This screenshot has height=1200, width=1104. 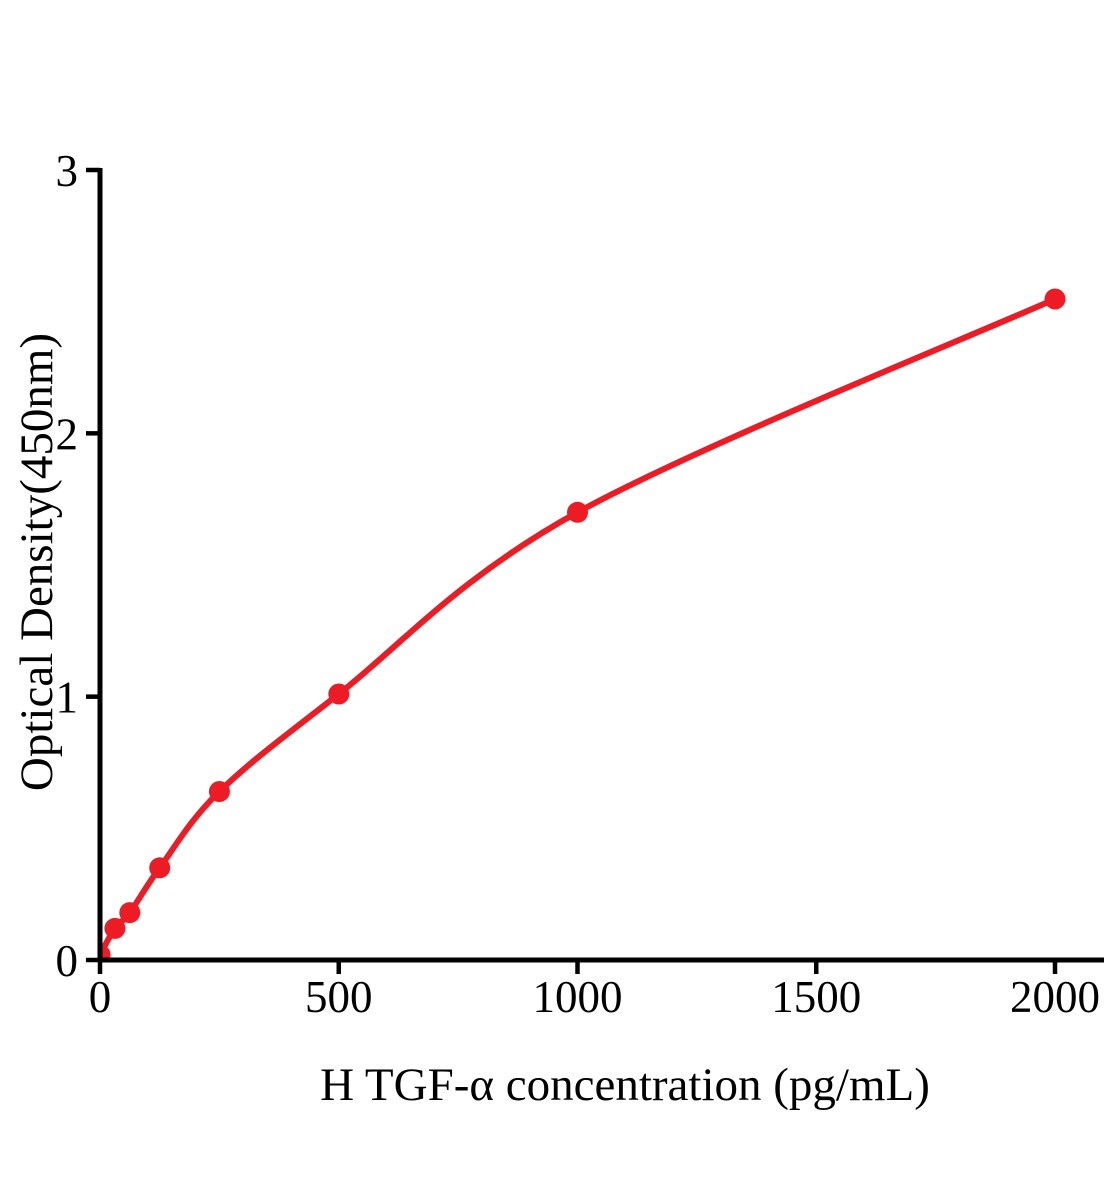 I want to click on y-axis-title: Optical Density(450nm), so click(x=37, y=562).